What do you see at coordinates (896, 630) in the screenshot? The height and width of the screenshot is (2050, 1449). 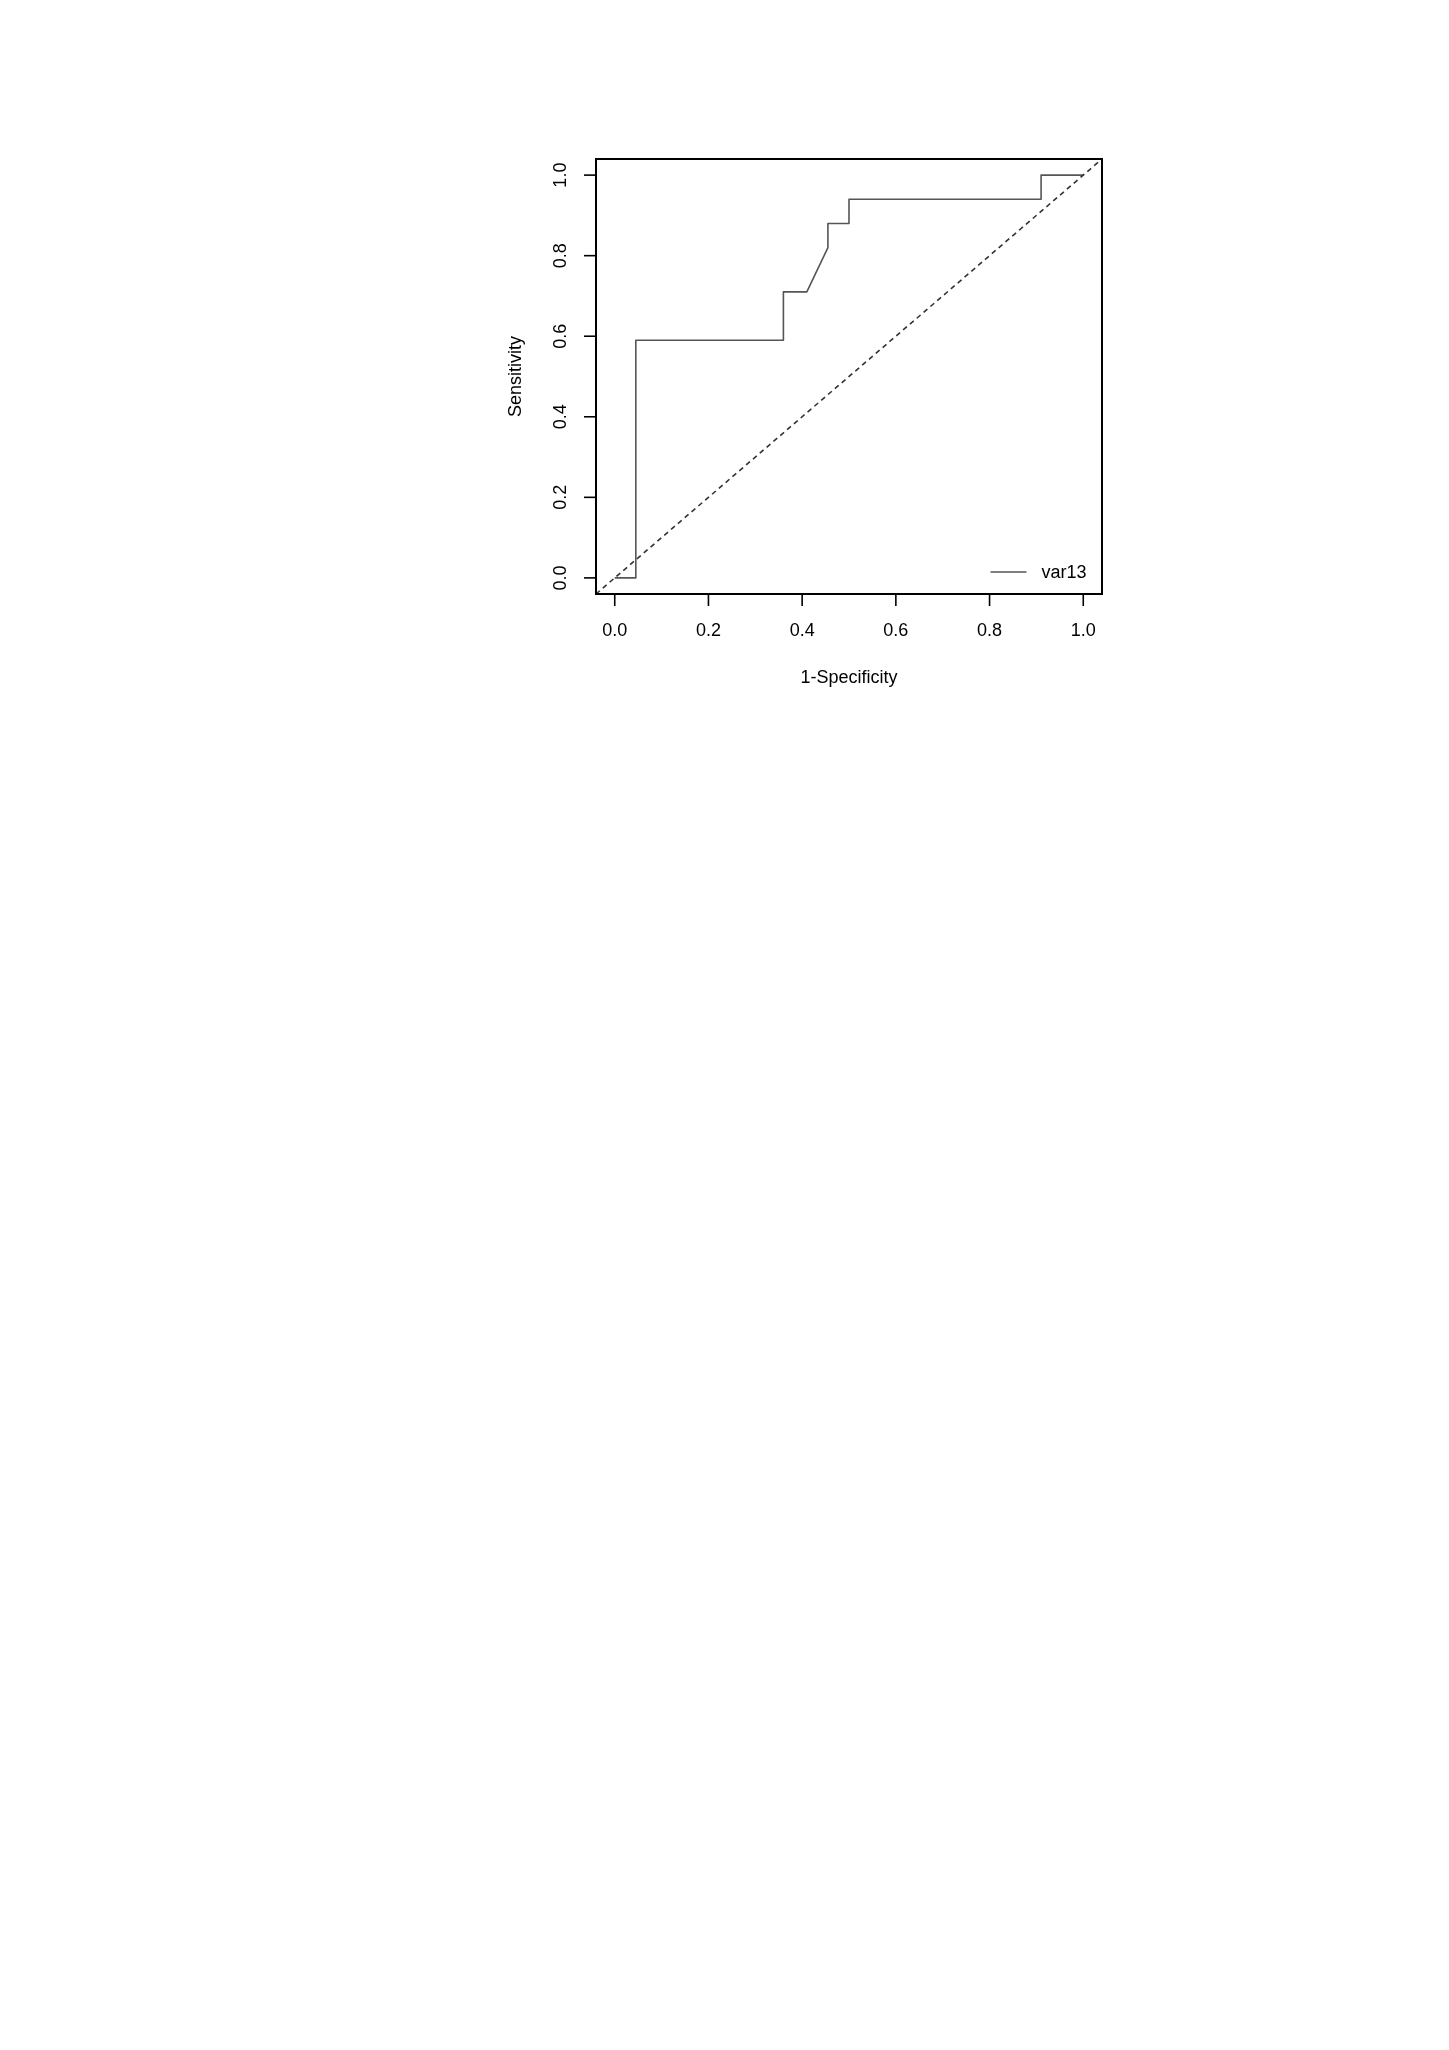 I see `x-tick-label: 0.6` at bounding box center [896, 630].